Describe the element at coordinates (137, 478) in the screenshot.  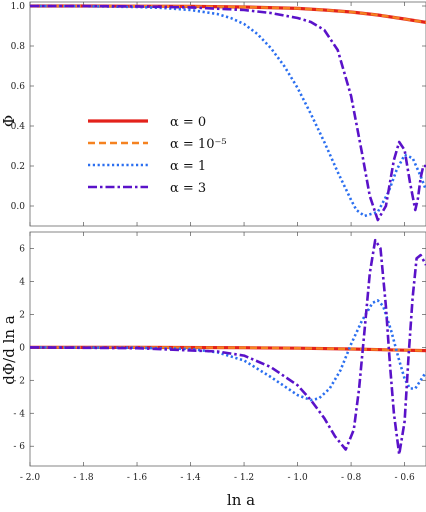
I see `bottom-x-tick-label: - 1.6` at that location.